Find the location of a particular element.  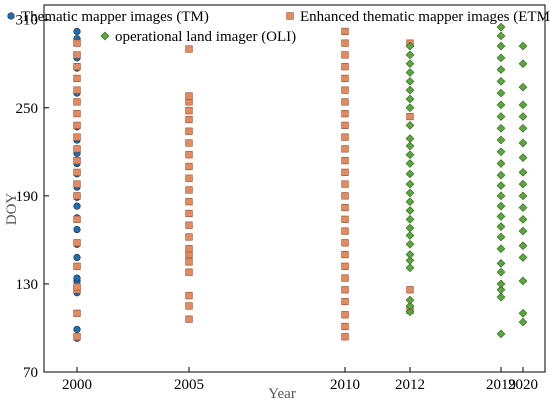

circle-data-point is located at coordinates (77, 257).